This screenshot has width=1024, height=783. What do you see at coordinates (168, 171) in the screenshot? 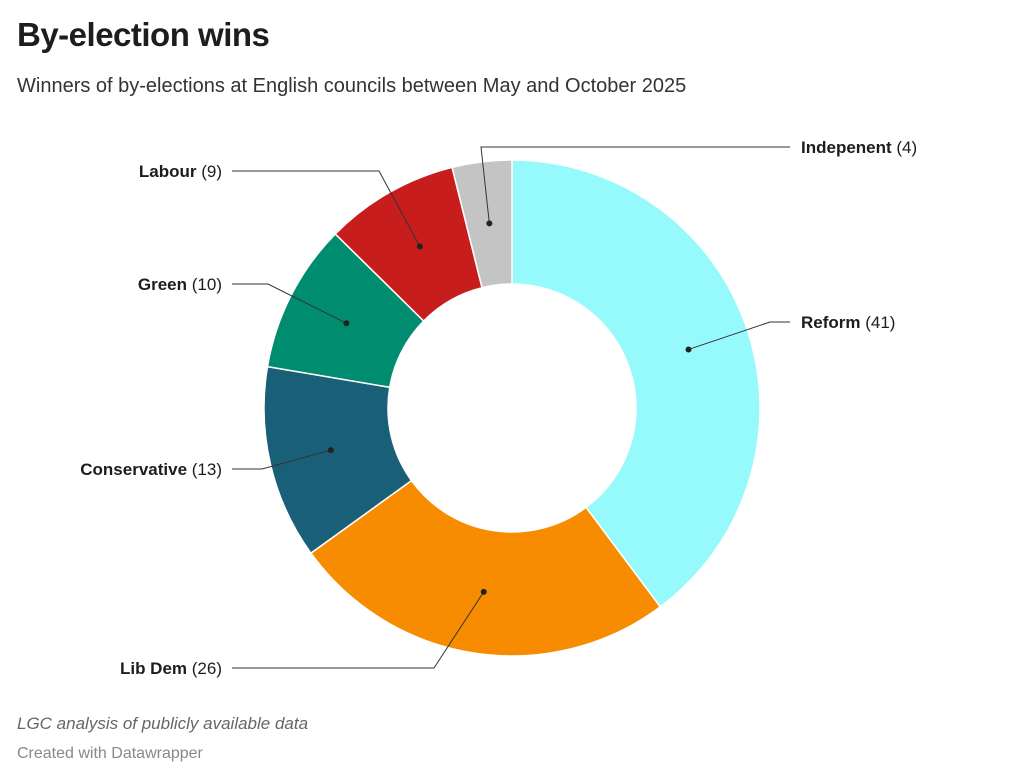
I see `slice-label-name: Labour` at bounding box center [168, 171].